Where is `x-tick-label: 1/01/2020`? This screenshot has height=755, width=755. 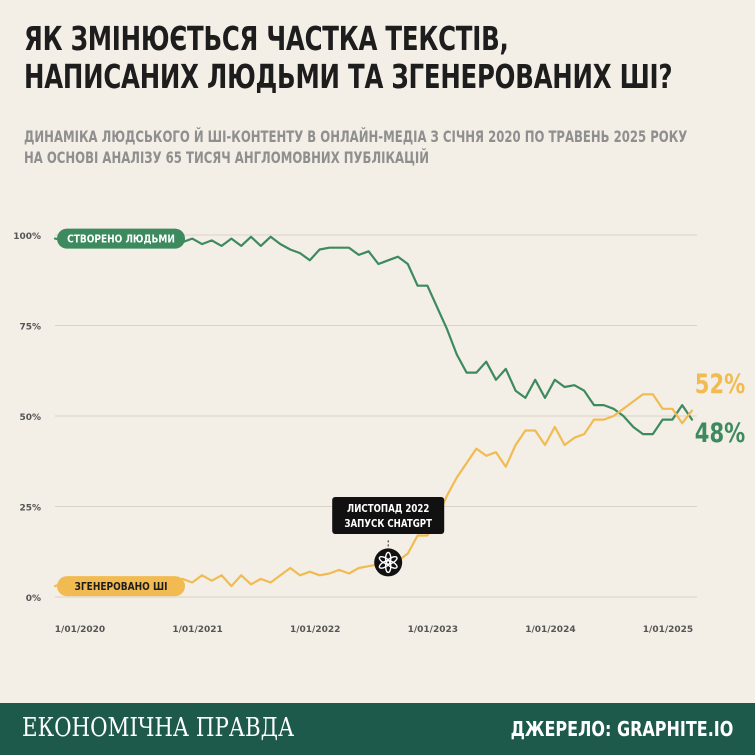 x-tick-label: 1/01/2020 is located at coordinates (80, 630).